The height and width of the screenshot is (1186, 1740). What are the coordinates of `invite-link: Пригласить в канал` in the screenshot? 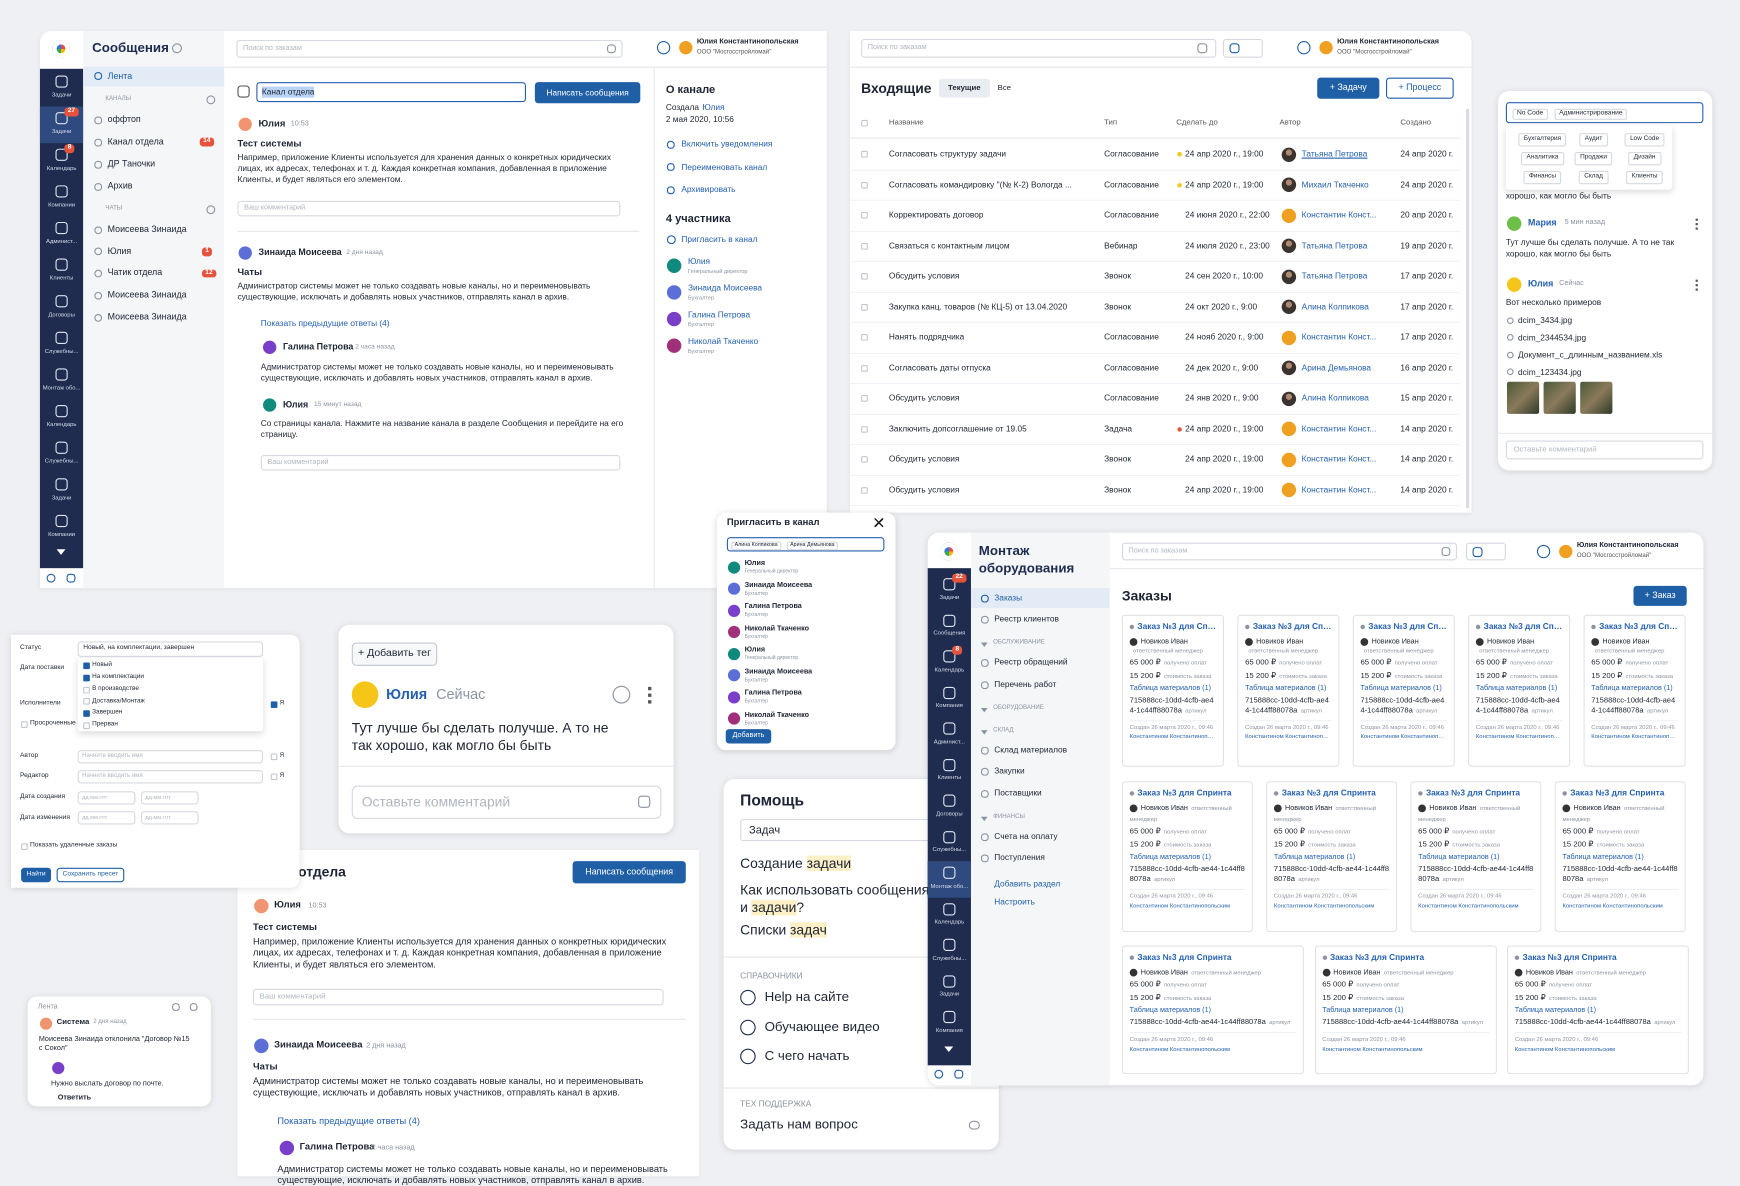 It's located at (719, 239).